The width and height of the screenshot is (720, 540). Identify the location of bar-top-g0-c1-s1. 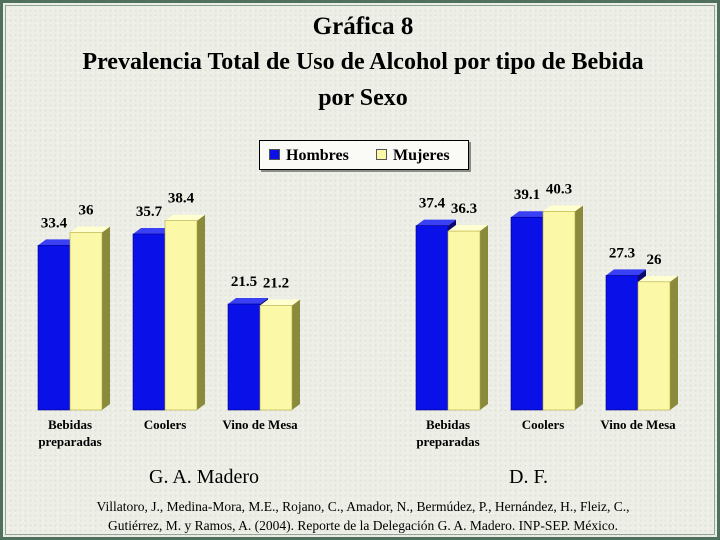
(185, 217).